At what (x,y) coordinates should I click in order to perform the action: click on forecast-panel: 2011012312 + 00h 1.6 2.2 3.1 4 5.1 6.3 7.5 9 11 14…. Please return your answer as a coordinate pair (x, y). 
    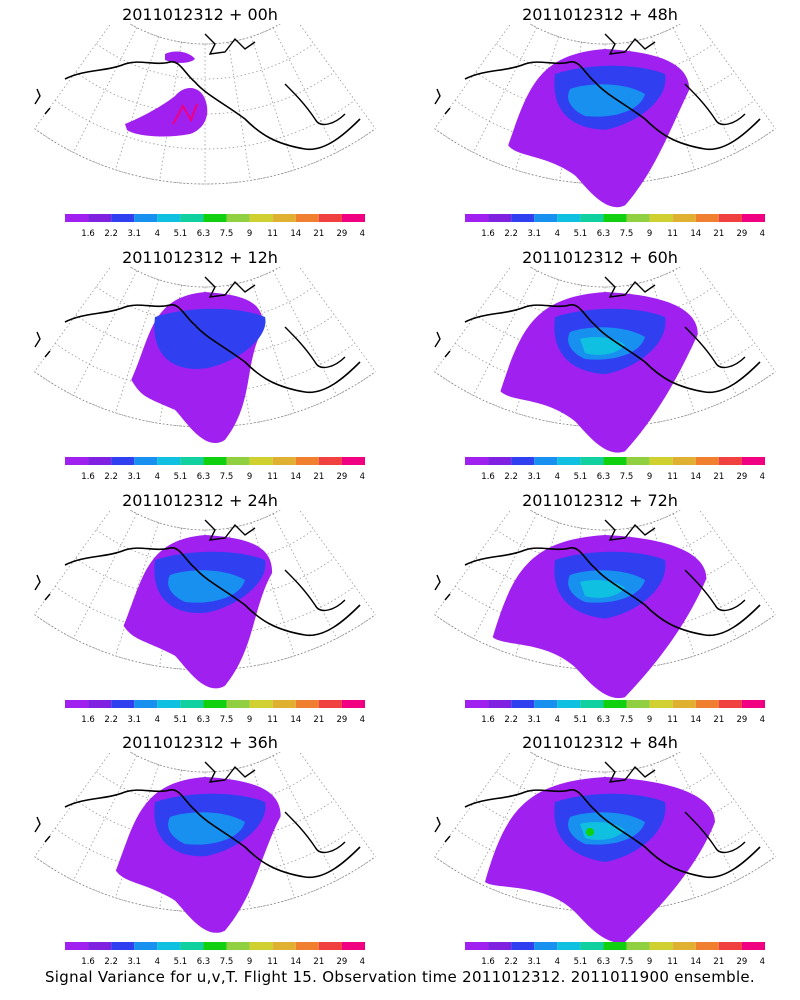
    Looking at the image, I should click on (200, 120).